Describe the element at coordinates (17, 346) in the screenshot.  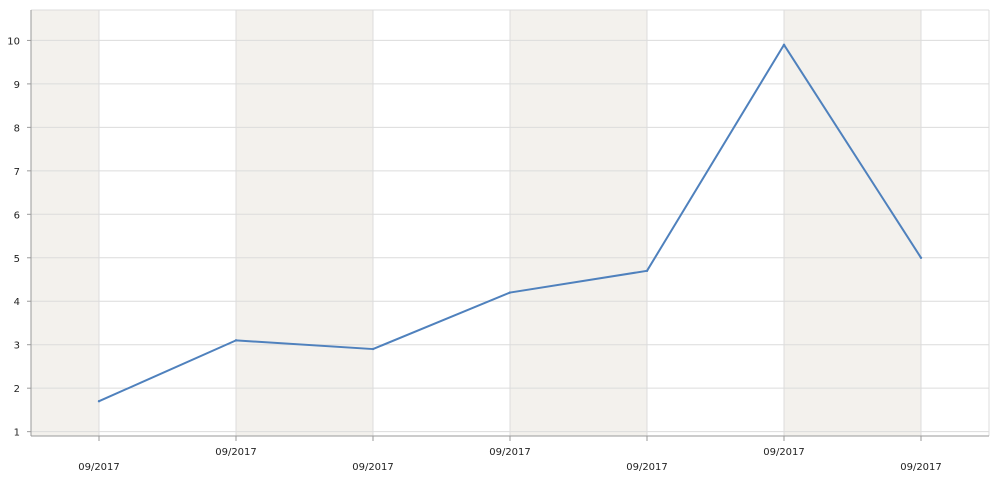
I see `y-tick-label: 3` at that location.